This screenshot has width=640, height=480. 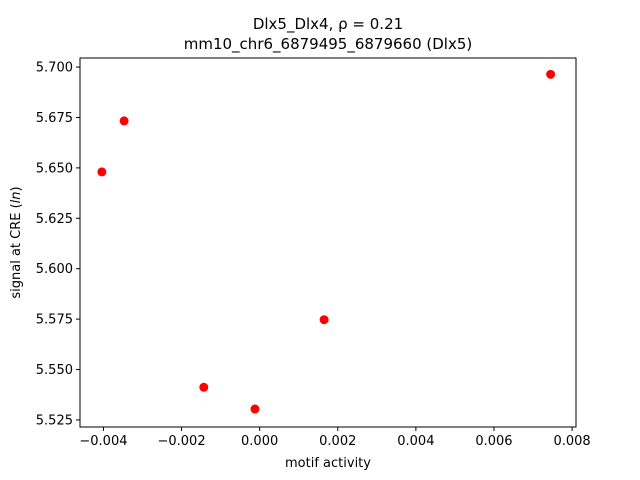 I want to click on x-tick-label: 0.004, so click(x=415, y=441).